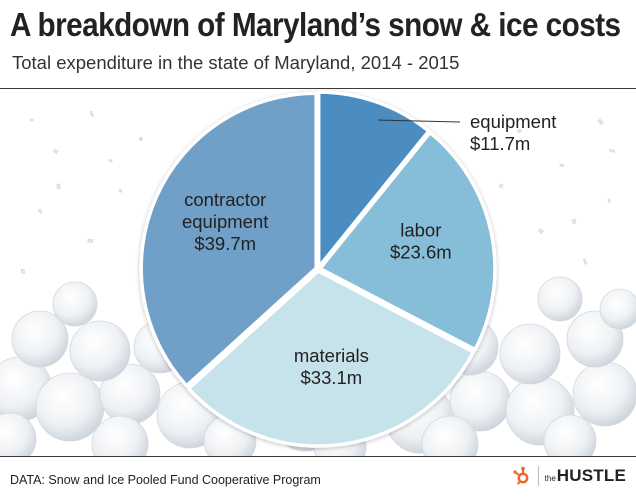  What do you see at coordinates (521, 475) in the screenshot?
I see `hubspot-sprocket-icon` at bounding box center [521, 475].